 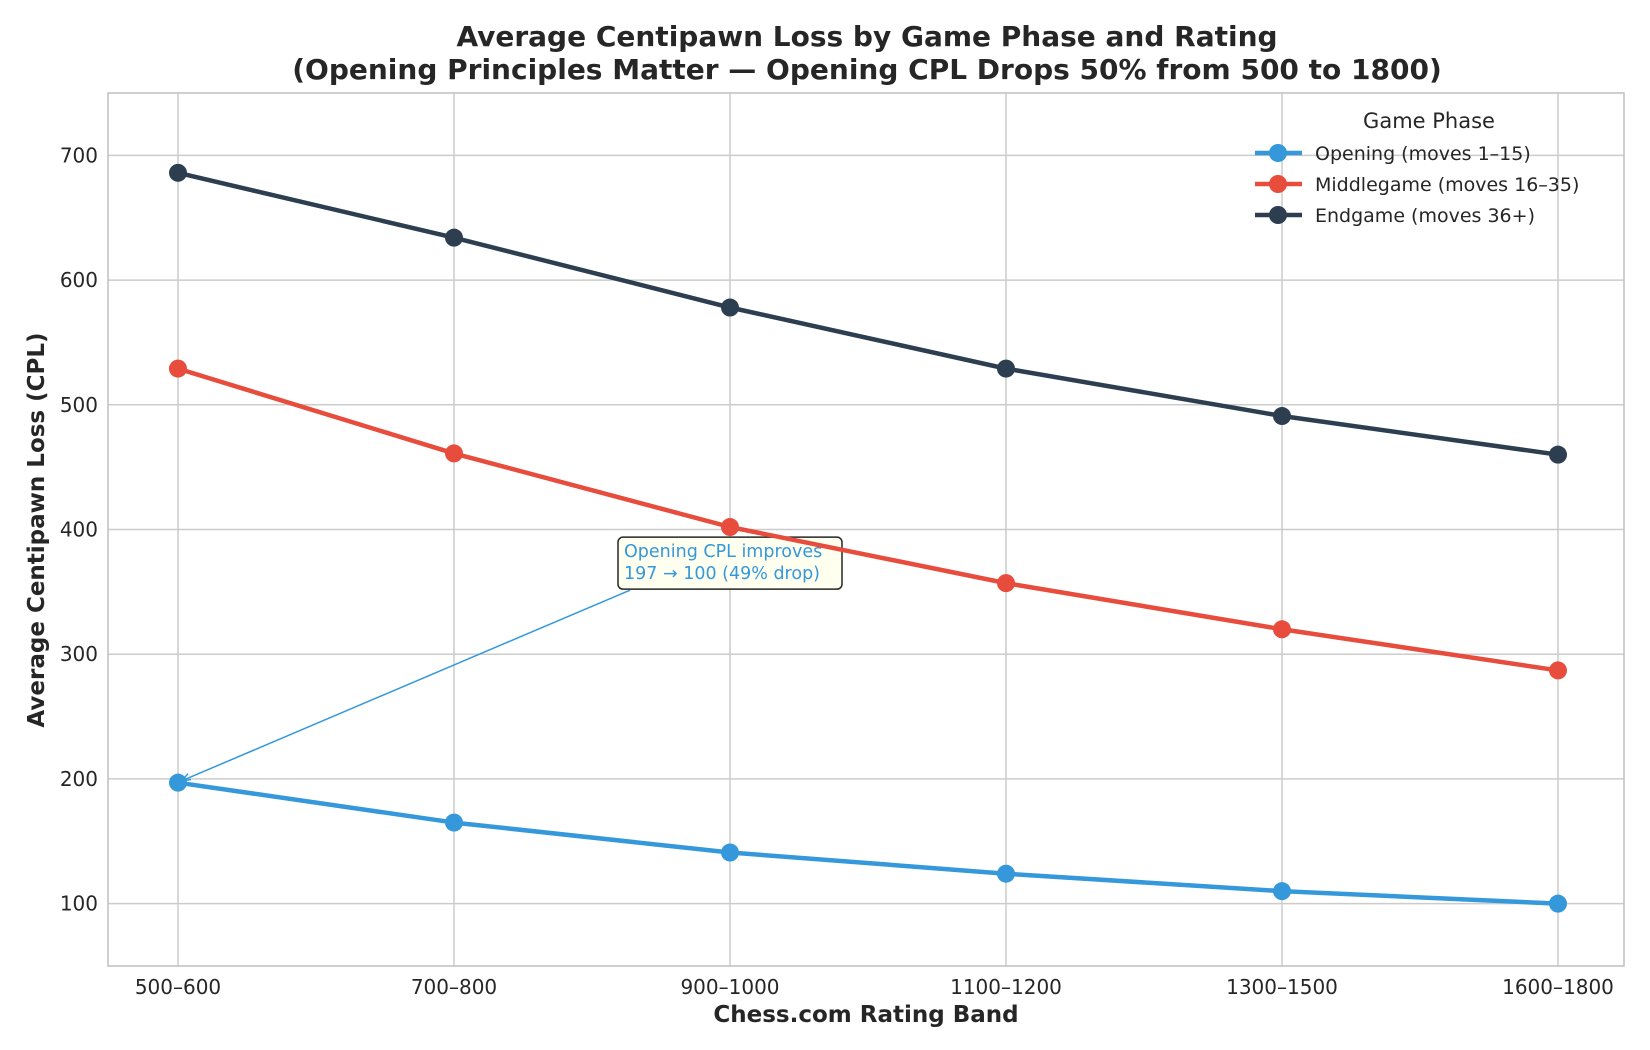 I want to click on series-group, so click(x=868, y=843).